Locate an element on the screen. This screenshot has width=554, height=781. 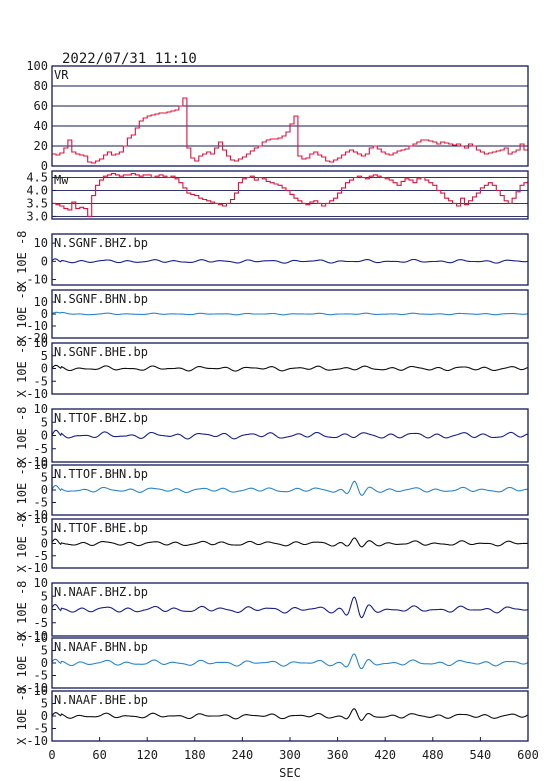
panel-label: N.TTOF.BHN.bp is located at coordinates (101, 474).